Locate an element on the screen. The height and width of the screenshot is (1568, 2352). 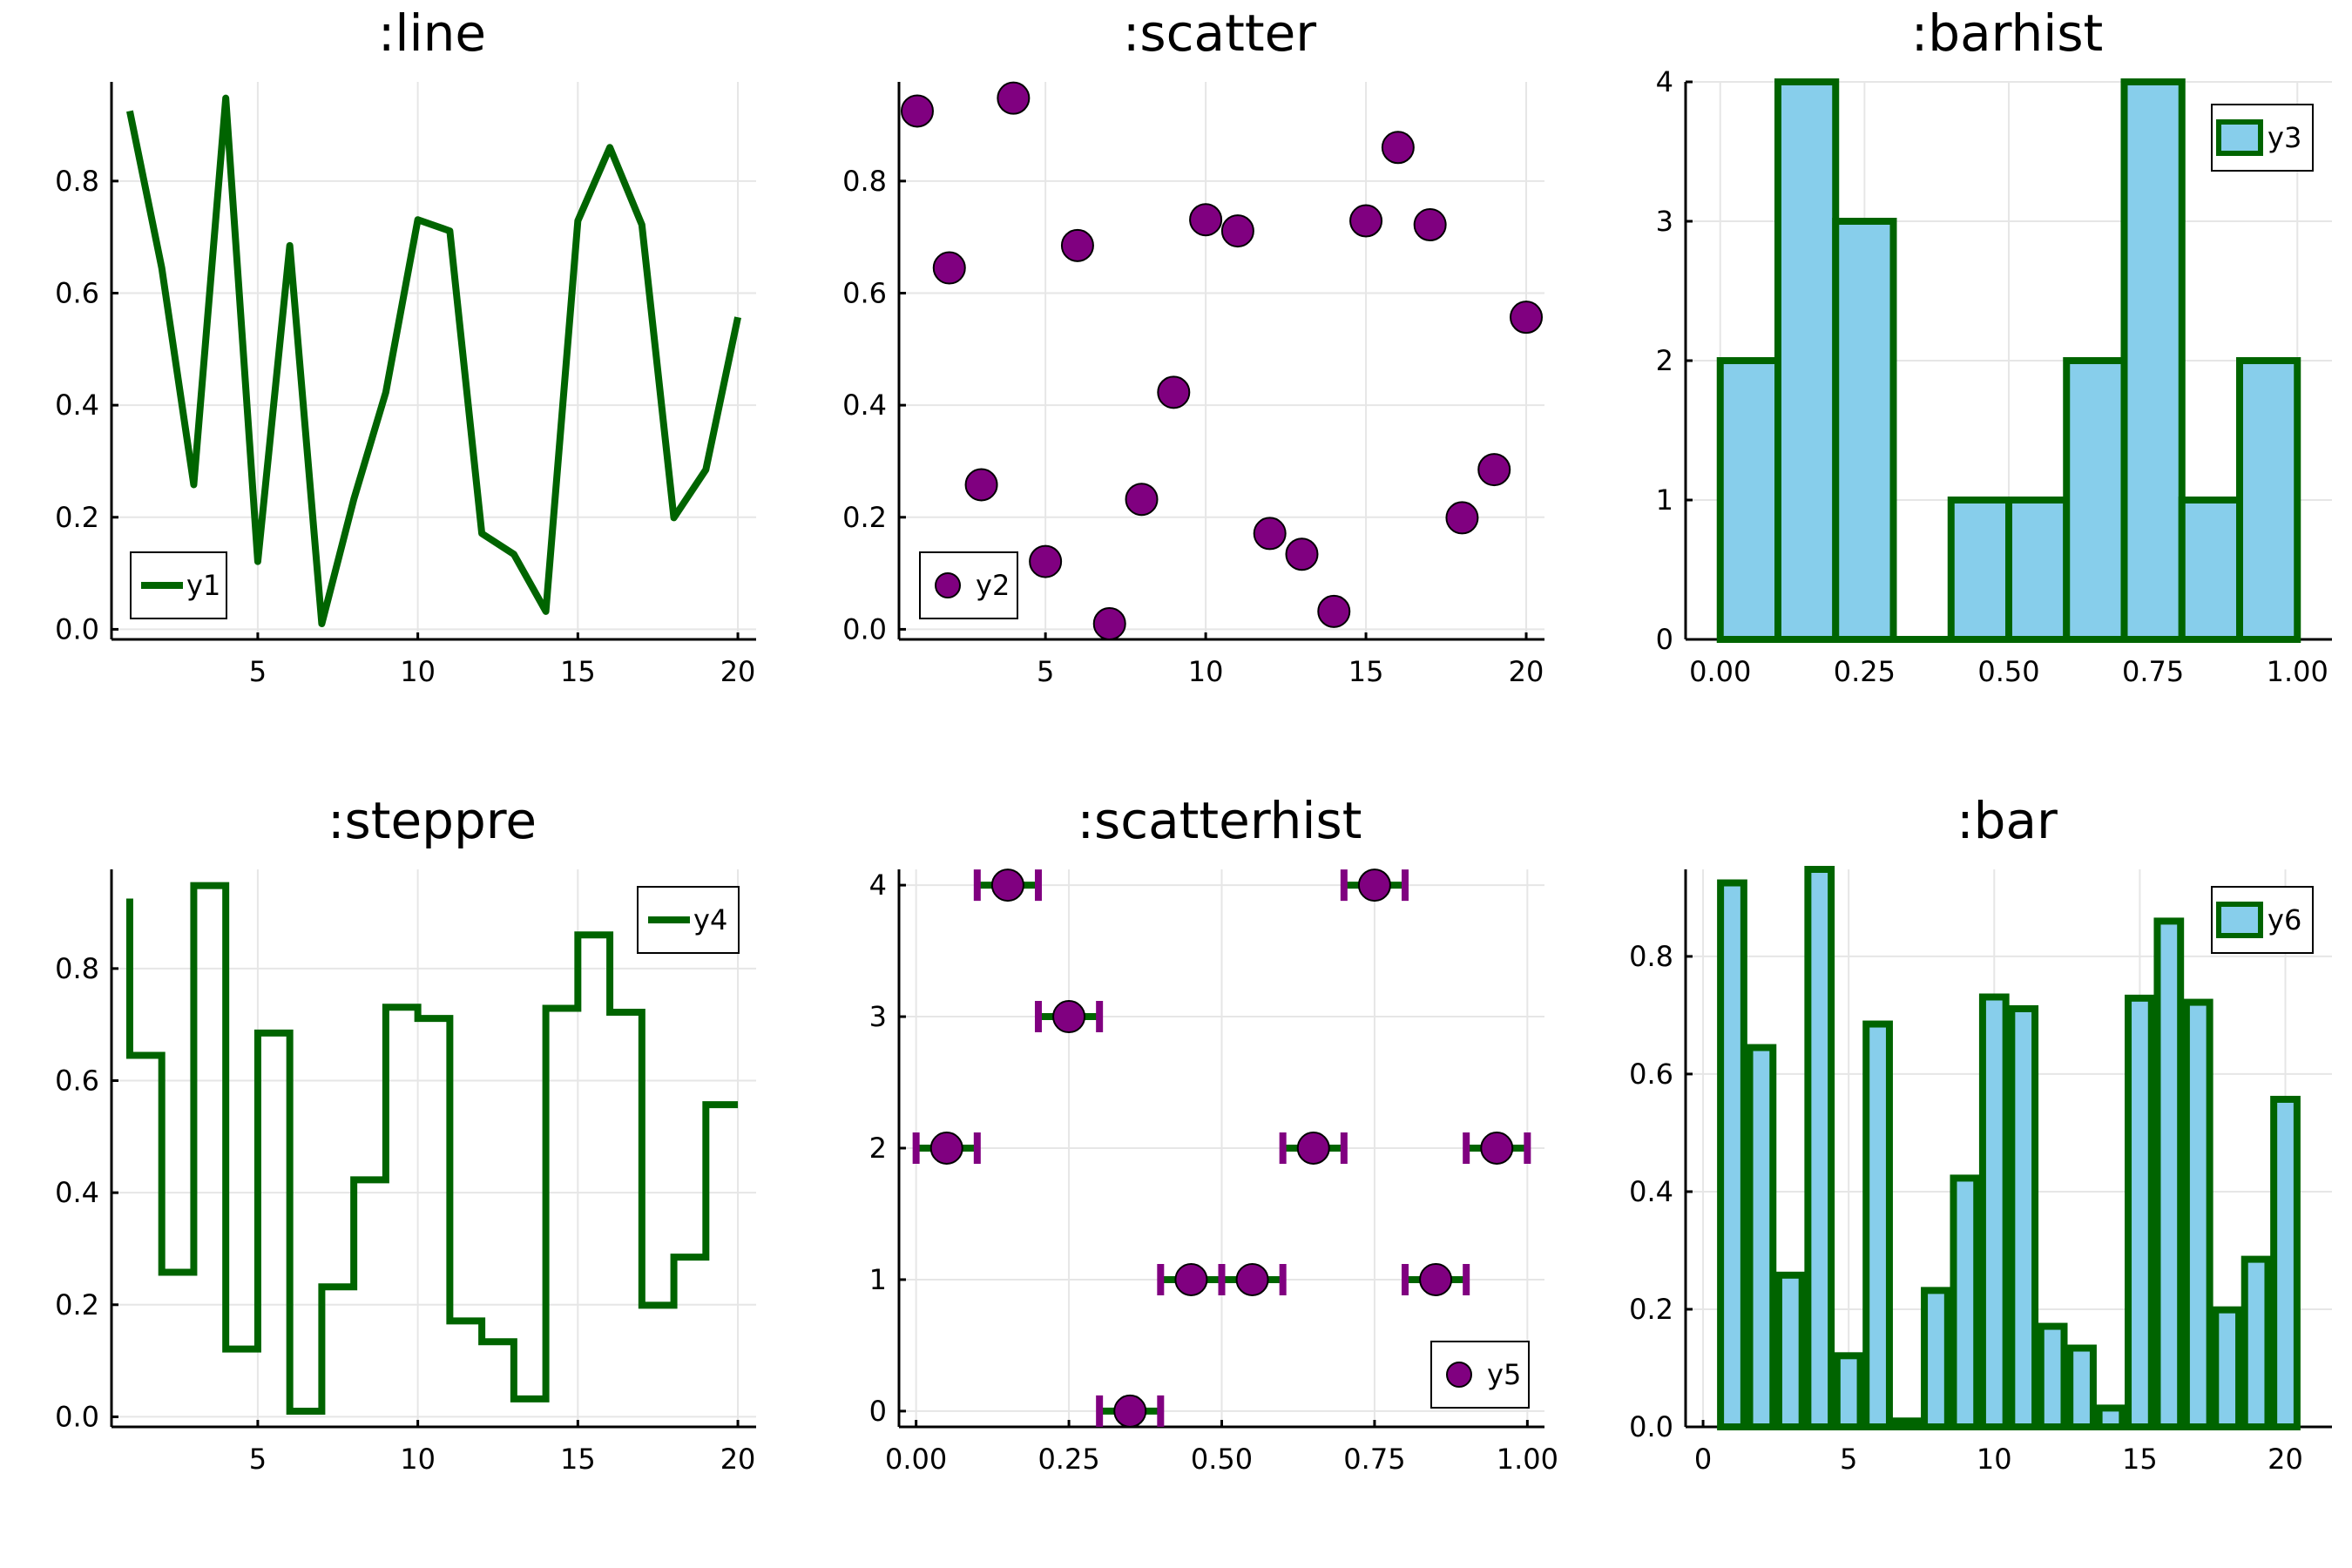
legend-label: y1 is located at coordinates (203, 585).